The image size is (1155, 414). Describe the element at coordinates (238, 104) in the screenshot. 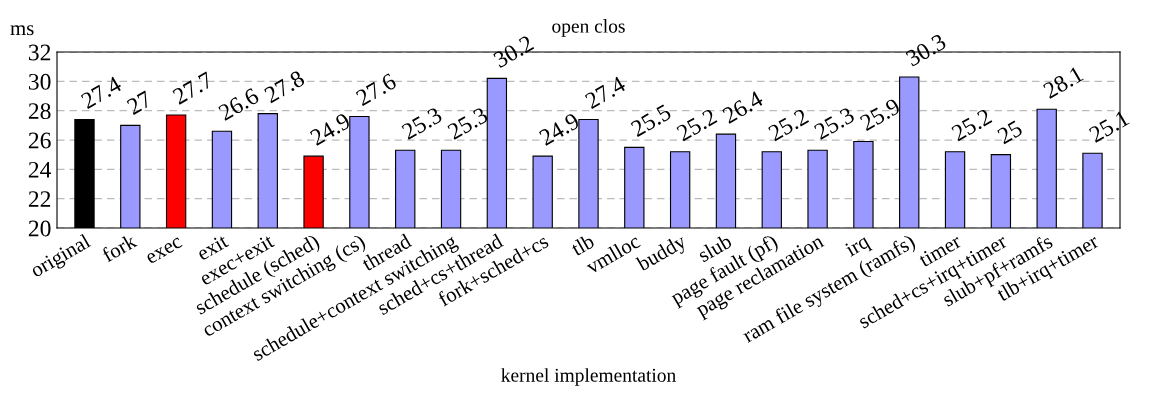

I see `data-label: 26.6` at that location.